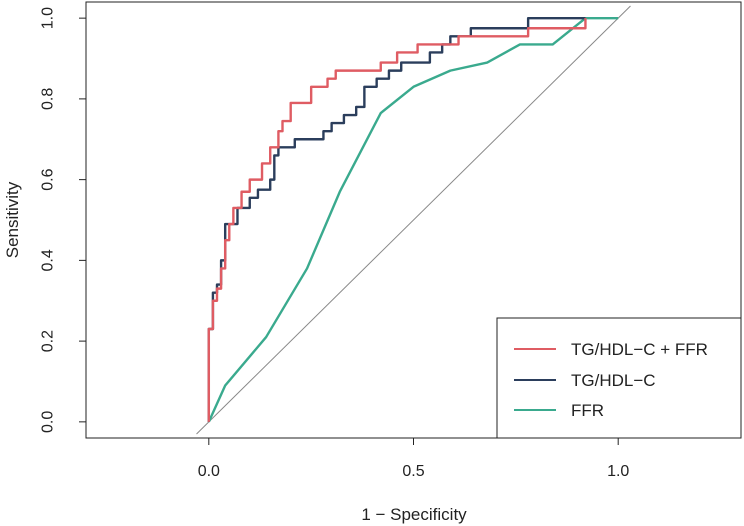 The image size is (744, 526). What do you see at coordinates (587, 410) in the screenshot?
I see `legend-label: FFR` at bounding box center [587, 410].